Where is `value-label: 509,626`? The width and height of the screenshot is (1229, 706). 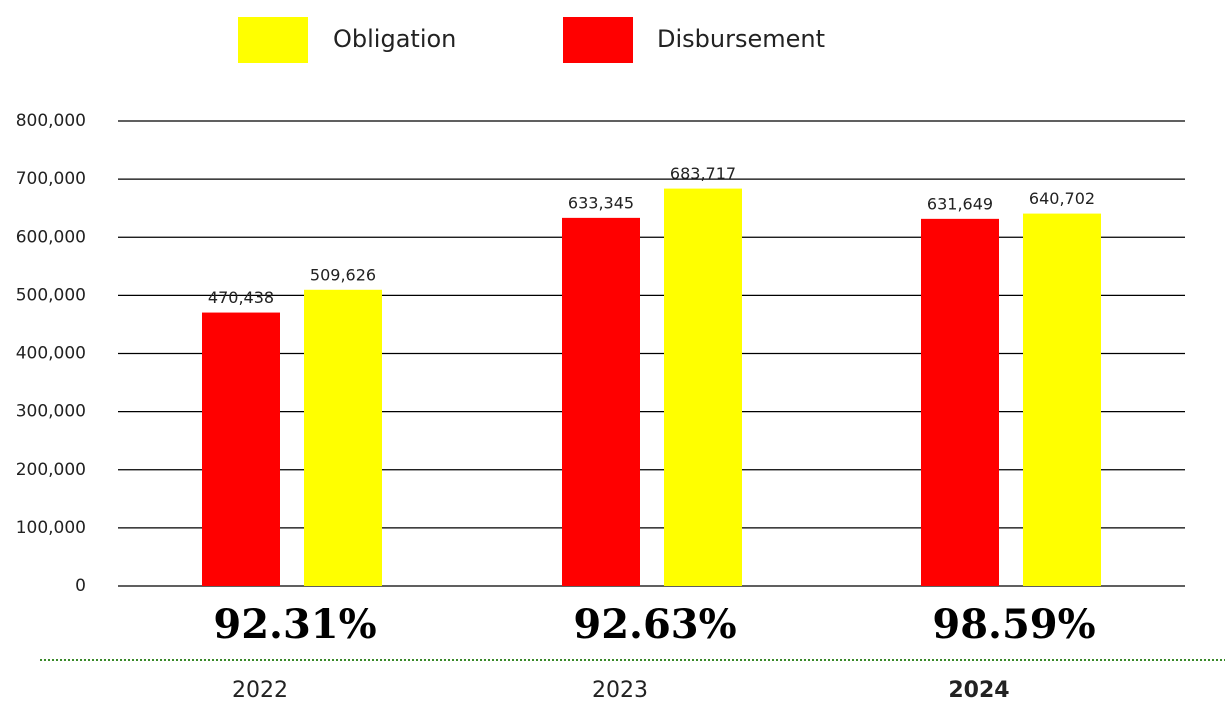 value-label: 509,626 is located at coordinates (343, 274).